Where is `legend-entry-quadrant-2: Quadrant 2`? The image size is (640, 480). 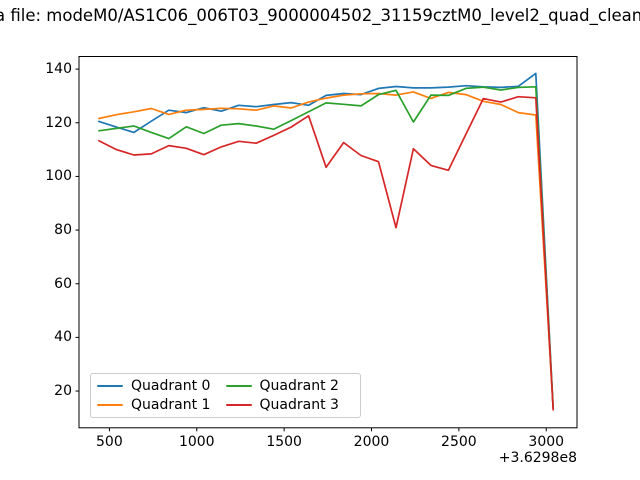 legend-entry-quadrant-2: Quadrant 2 is located at coordinates (290, 386).